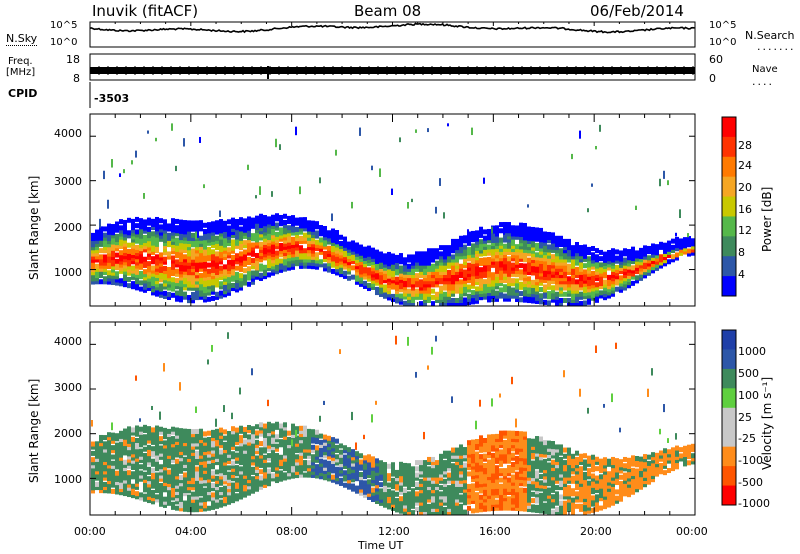 Image resolution: width=800 pixels, height=554 pixels. I want to click on nave-tick-low: 0, so click(712, 78).